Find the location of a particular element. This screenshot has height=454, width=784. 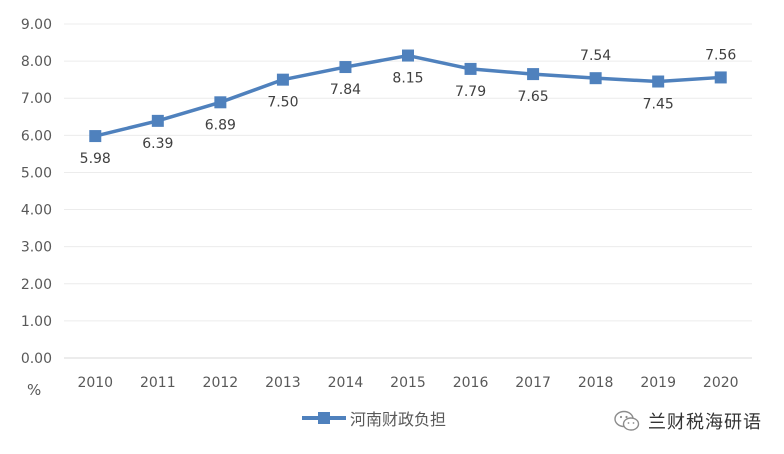

x-tick-label: 2013 is located at coordinates (283, 383).